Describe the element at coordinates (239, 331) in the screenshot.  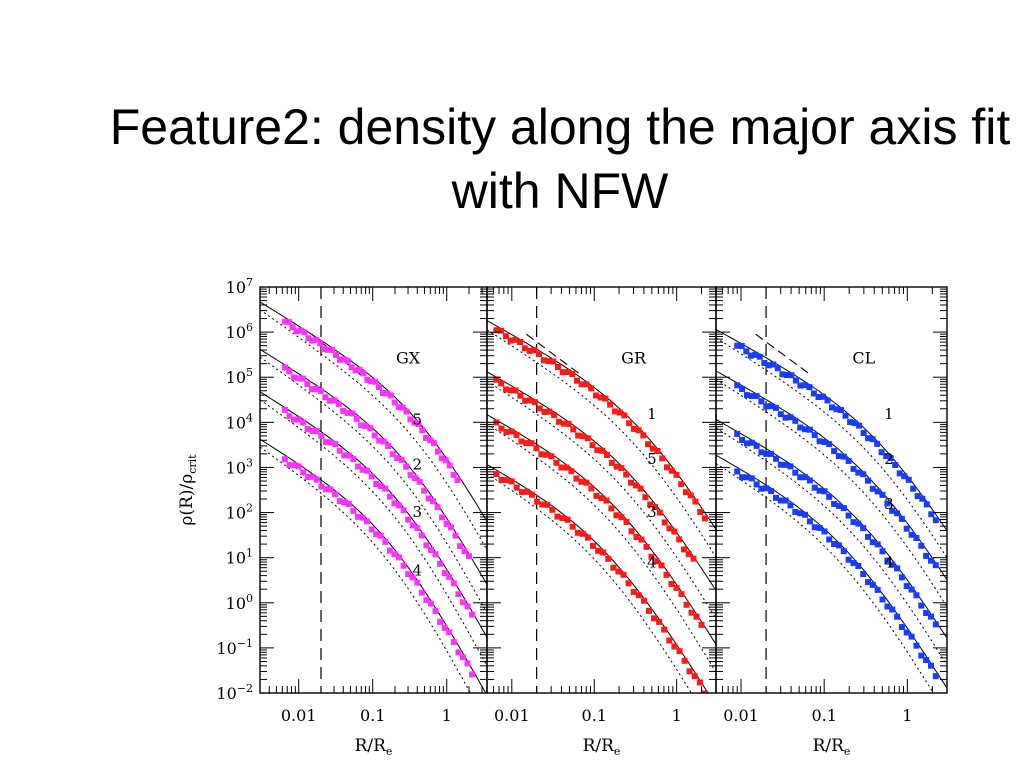
I see `y-tick-label: 10⁶` at that location.